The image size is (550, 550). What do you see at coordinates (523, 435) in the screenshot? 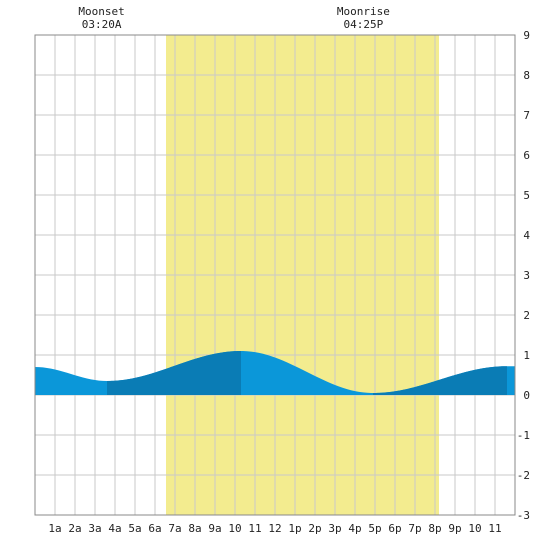
I see `y-tick-label: -1` at bounding box center [523, 435].